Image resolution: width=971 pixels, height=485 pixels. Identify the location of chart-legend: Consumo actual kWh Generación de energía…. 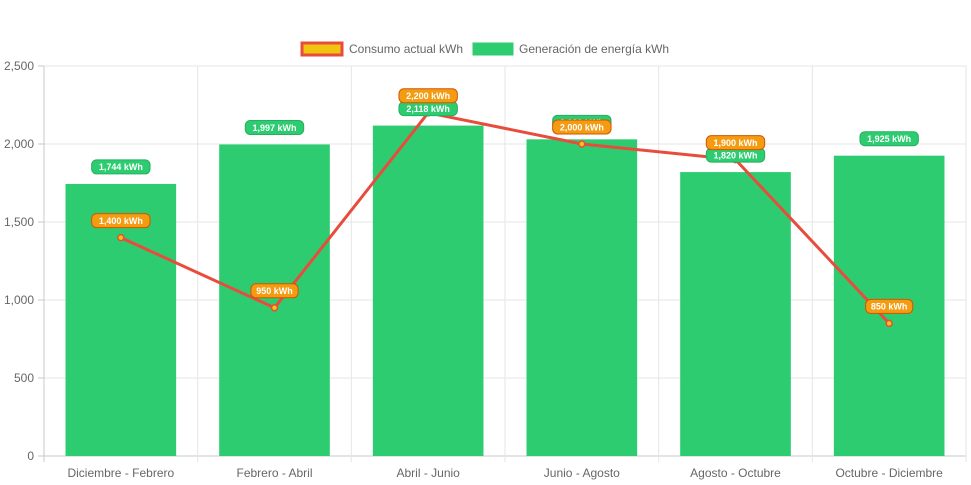
(484, 49).